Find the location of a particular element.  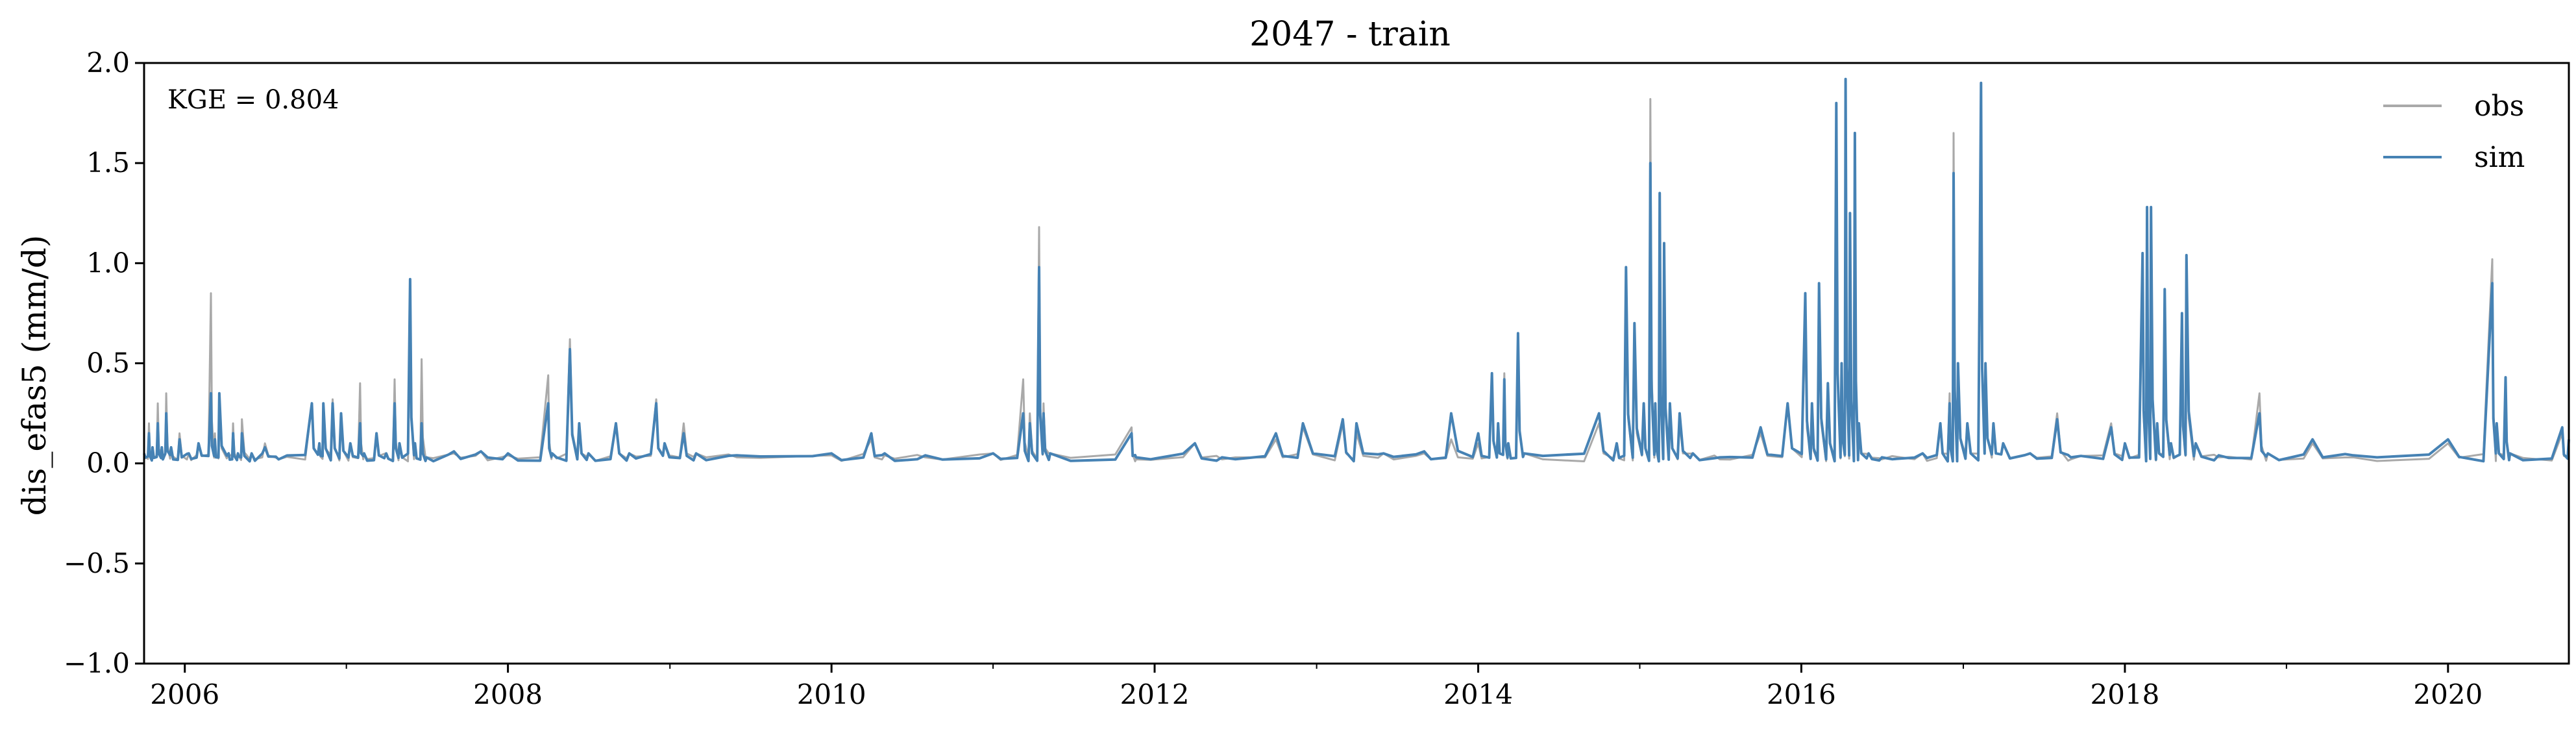

x-tick-label: 2018 is located at coordinates (2125, 694).